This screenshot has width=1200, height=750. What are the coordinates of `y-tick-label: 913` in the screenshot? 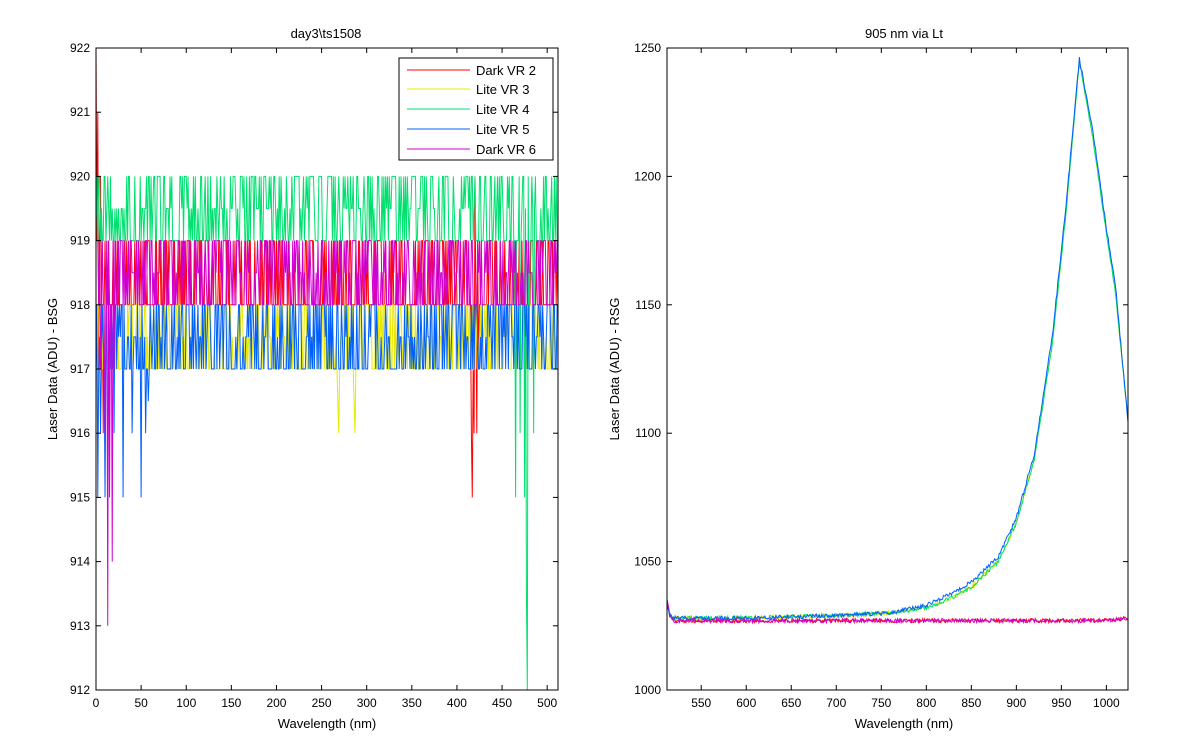 It's located at (80, 626).